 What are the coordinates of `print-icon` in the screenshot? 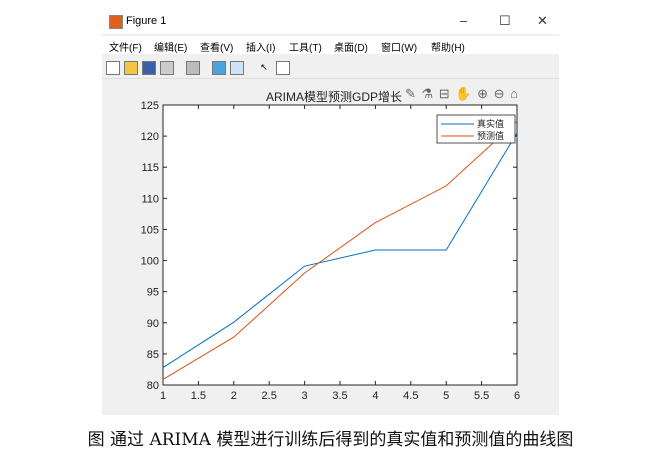 It's located at (167, 68).